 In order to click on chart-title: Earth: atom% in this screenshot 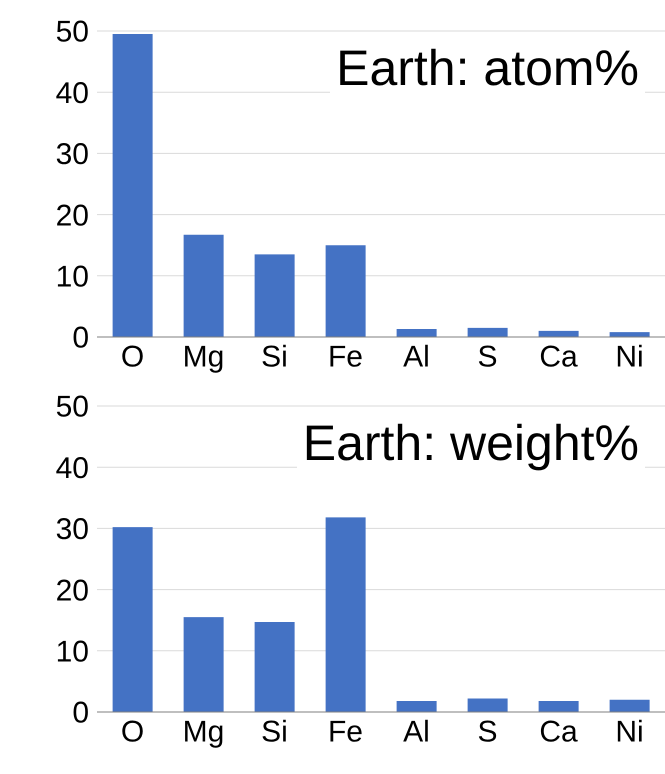, I will do `click(487, 68)`.